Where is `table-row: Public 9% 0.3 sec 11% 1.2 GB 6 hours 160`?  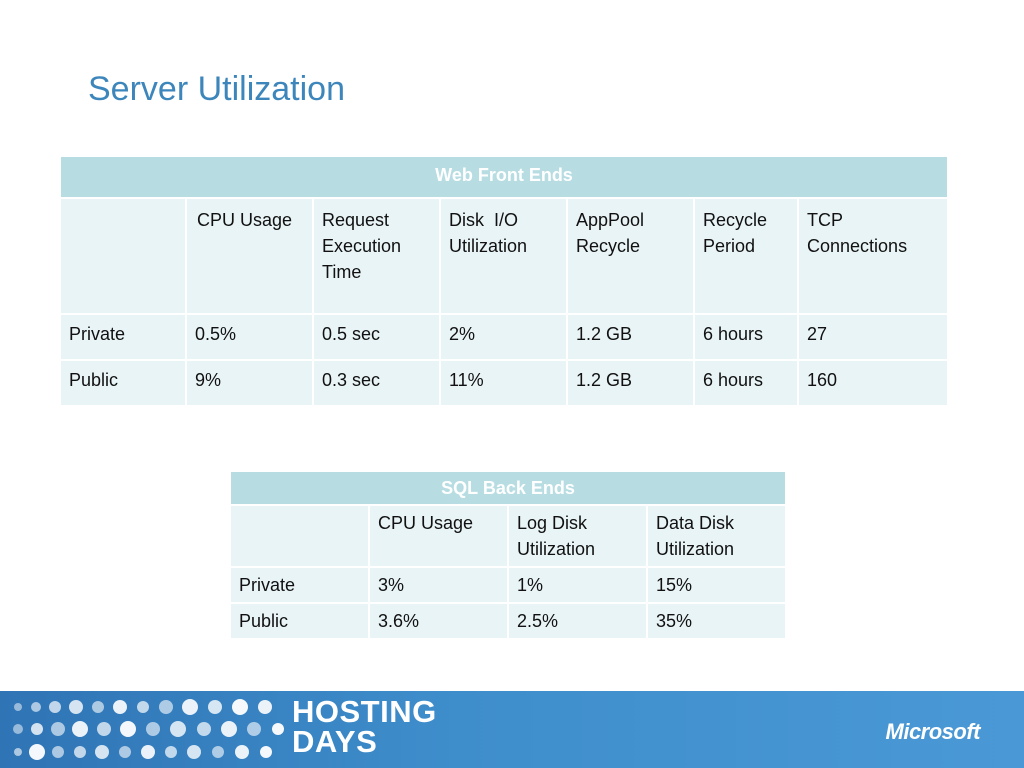 table-row: Public 9% 0.3 sec 11% 1.2 GB 6 hours 160 is located at coordinates (504, 383).